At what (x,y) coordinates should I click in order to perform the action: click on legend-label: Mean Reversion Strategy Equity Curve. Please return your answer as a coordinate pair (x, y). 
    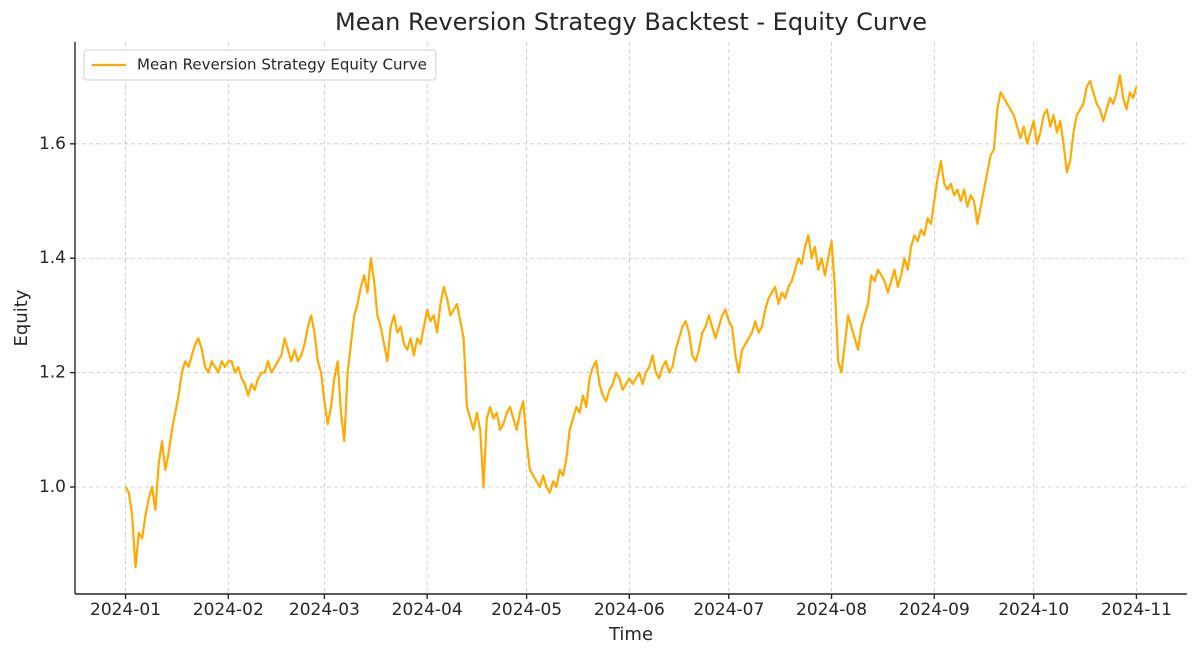
    Looking at the image, I should click on (282, 65).